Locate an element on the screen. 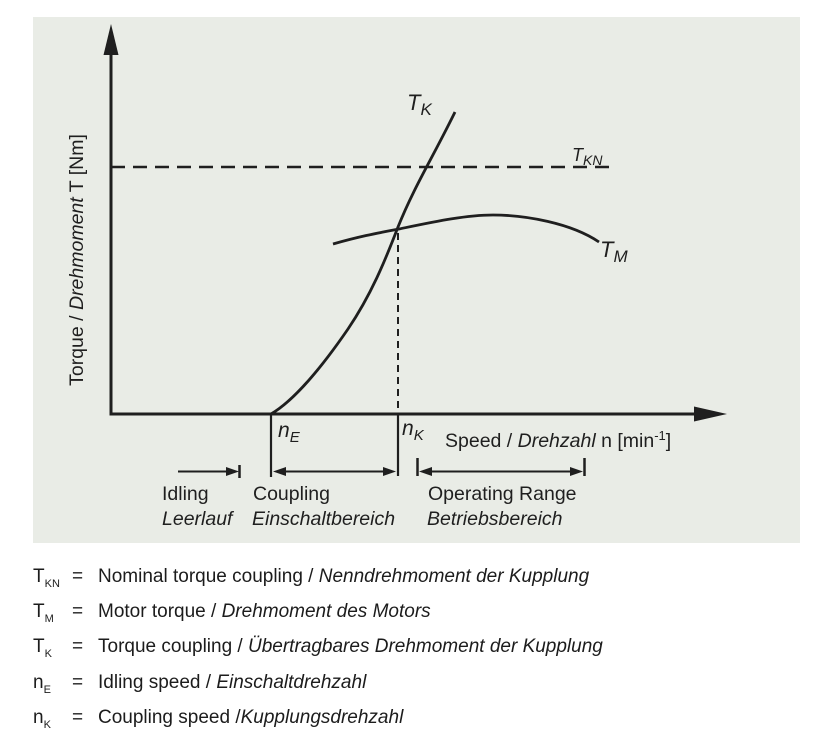  tm-curve is located at coordinates (466, 229).